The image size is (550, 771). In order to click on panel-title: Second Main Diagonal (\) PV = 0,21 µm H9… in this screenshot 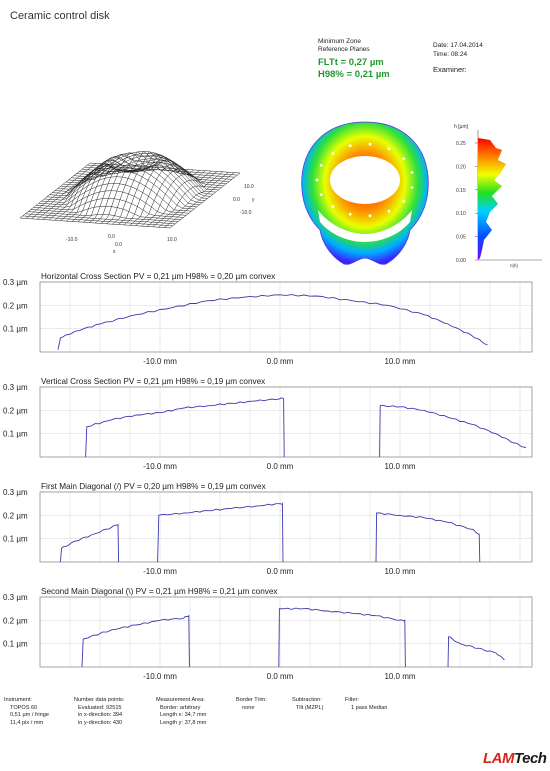, I will do `click(159, 591)`.